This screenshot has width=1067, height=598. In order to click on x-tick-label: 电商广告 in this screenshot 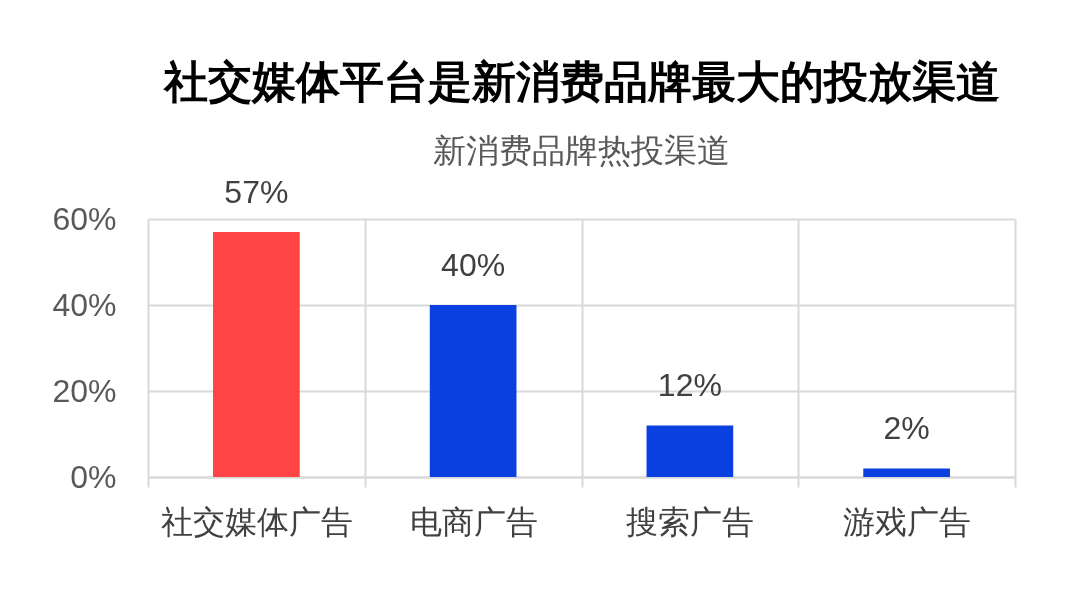, I will do `click(473, 521)`.